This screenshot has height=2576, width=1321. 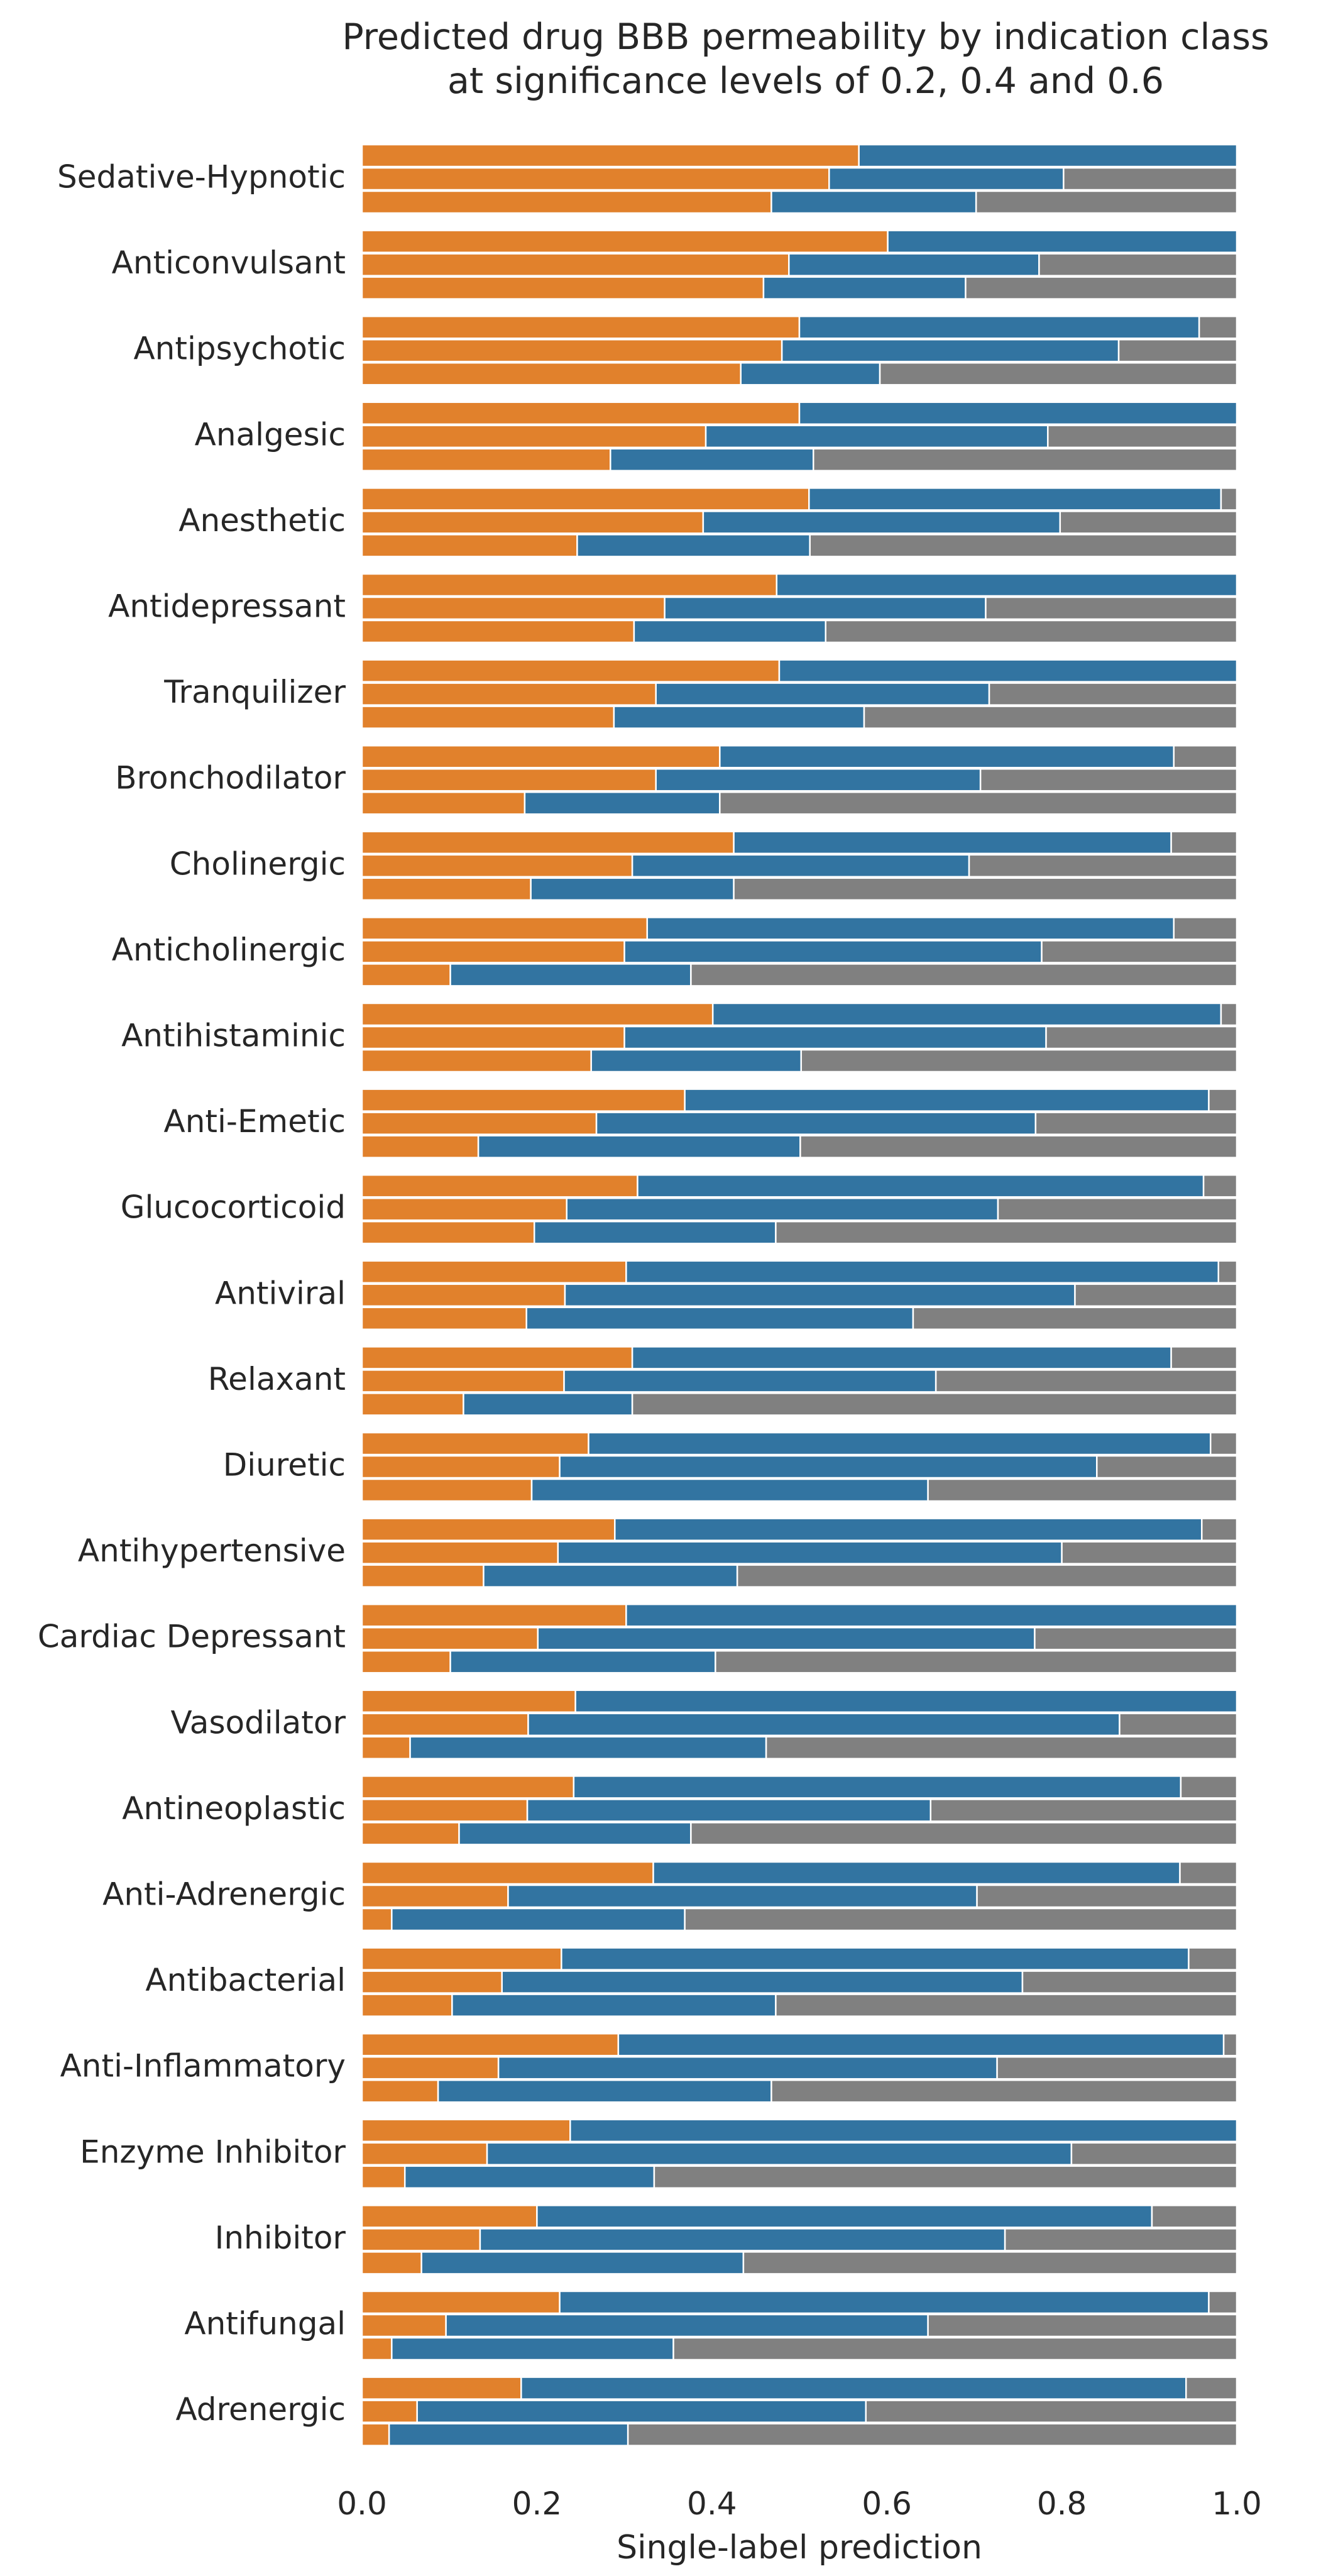 I want to click on category-label-antibacterial: Antibacterial, so click(x=246, y=1980).